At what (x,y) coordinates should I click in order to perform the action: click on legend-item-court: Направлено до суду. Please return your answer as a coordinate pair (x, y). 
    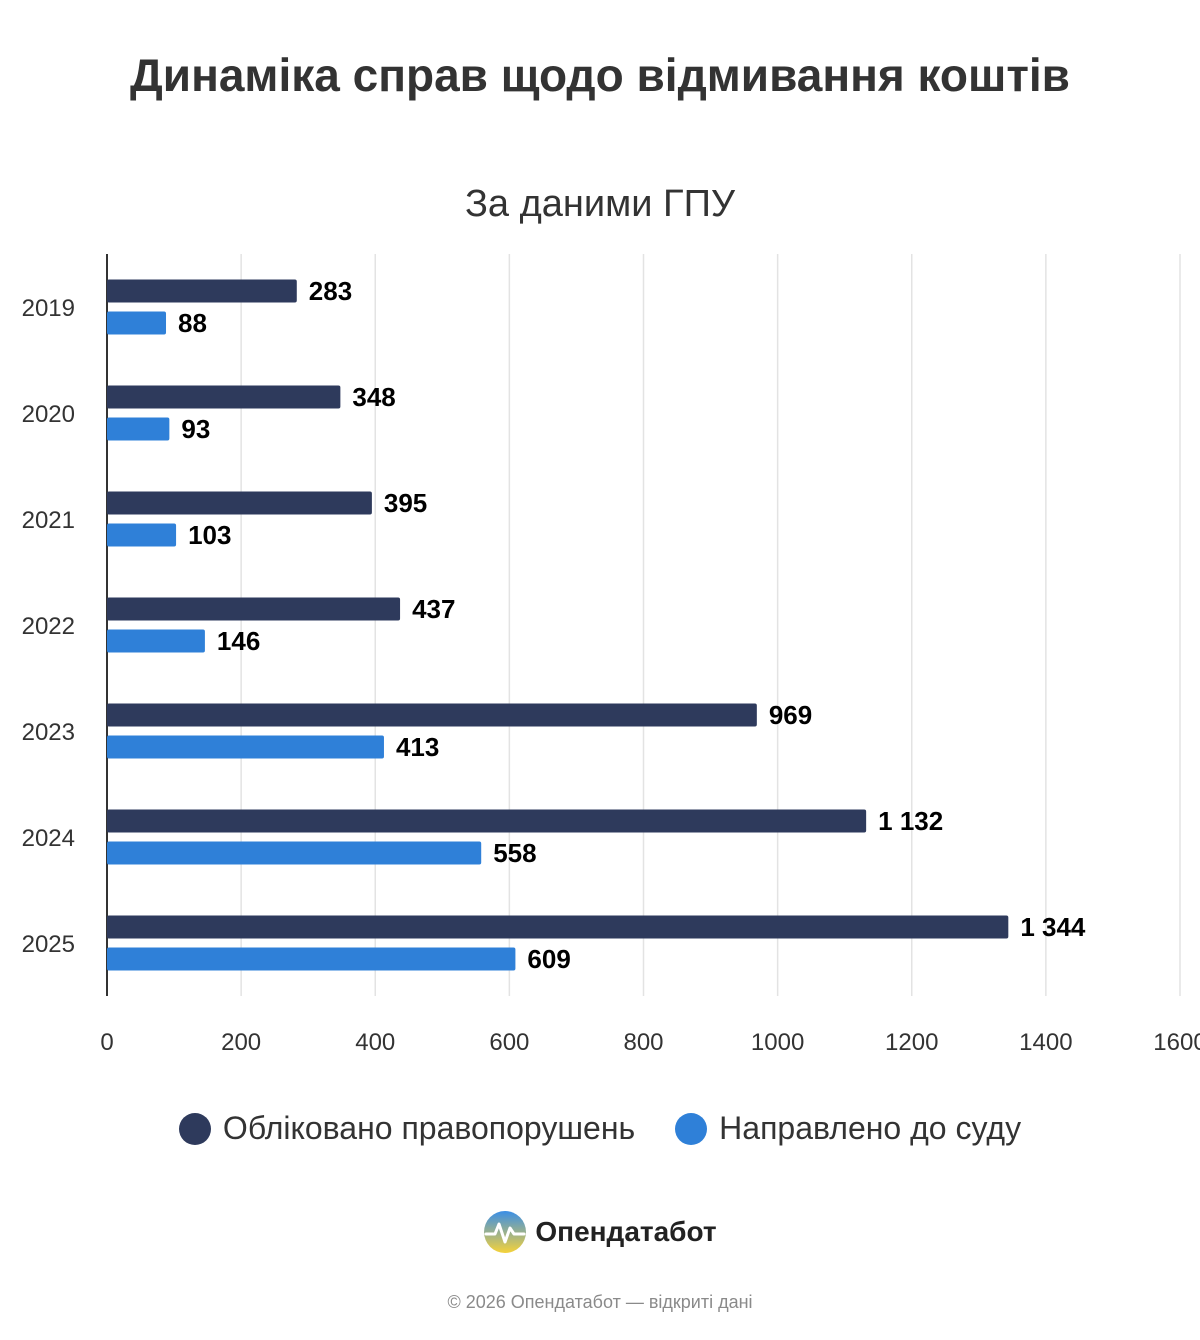
    Looking at the image, I should click on (848, 1128).